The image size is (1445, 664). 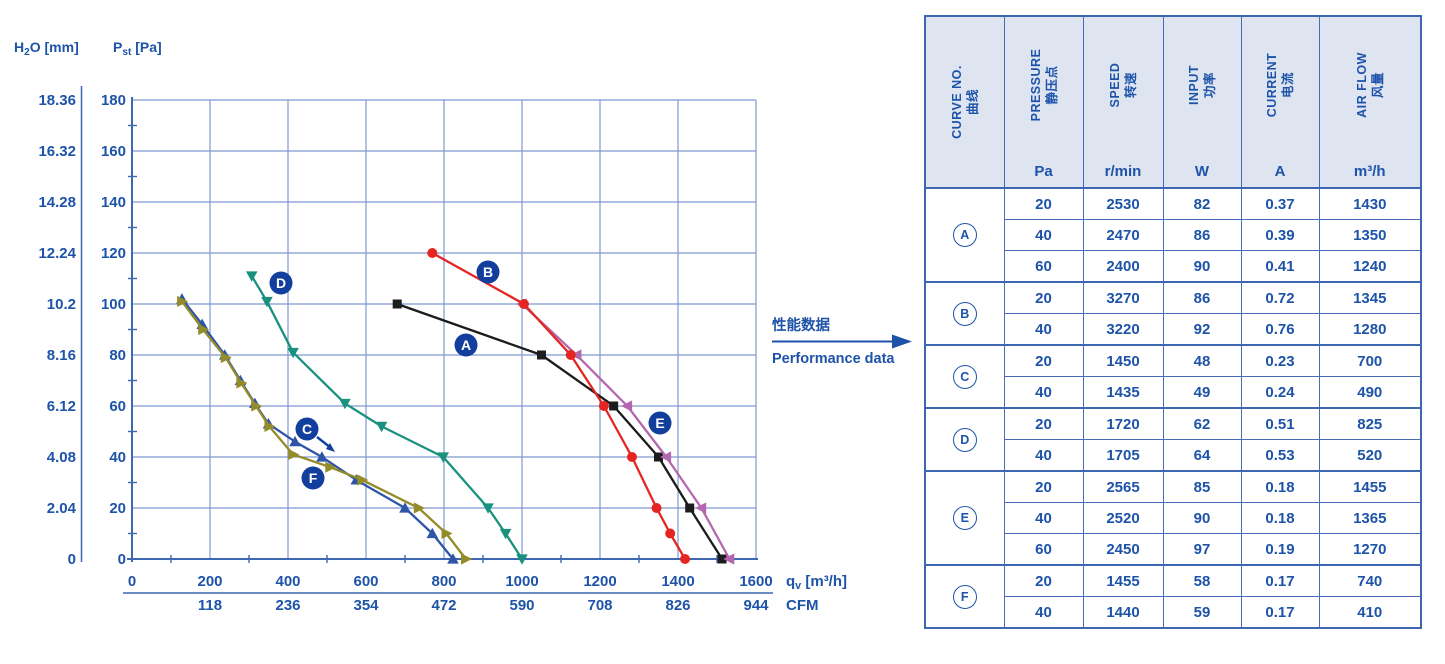 I want to click on table-row-curve-D: 40 1705 64 0.53 520, so click(x=1173, y=455).